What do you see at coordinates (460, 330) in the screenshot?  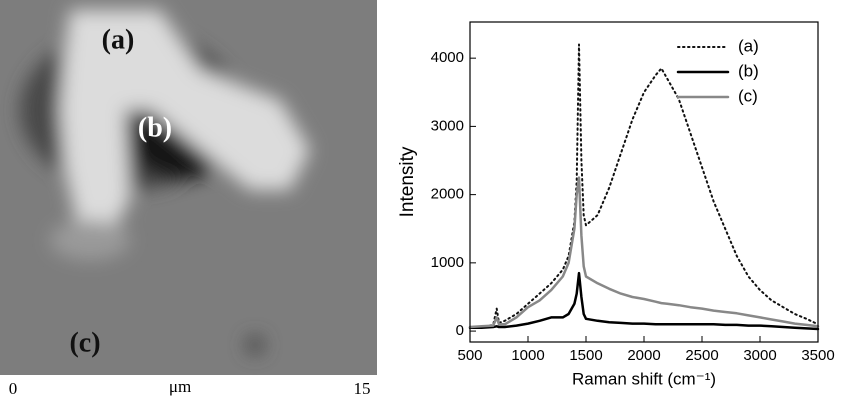 I see `y-tick-label: 0` at bounding box center [460, 330].